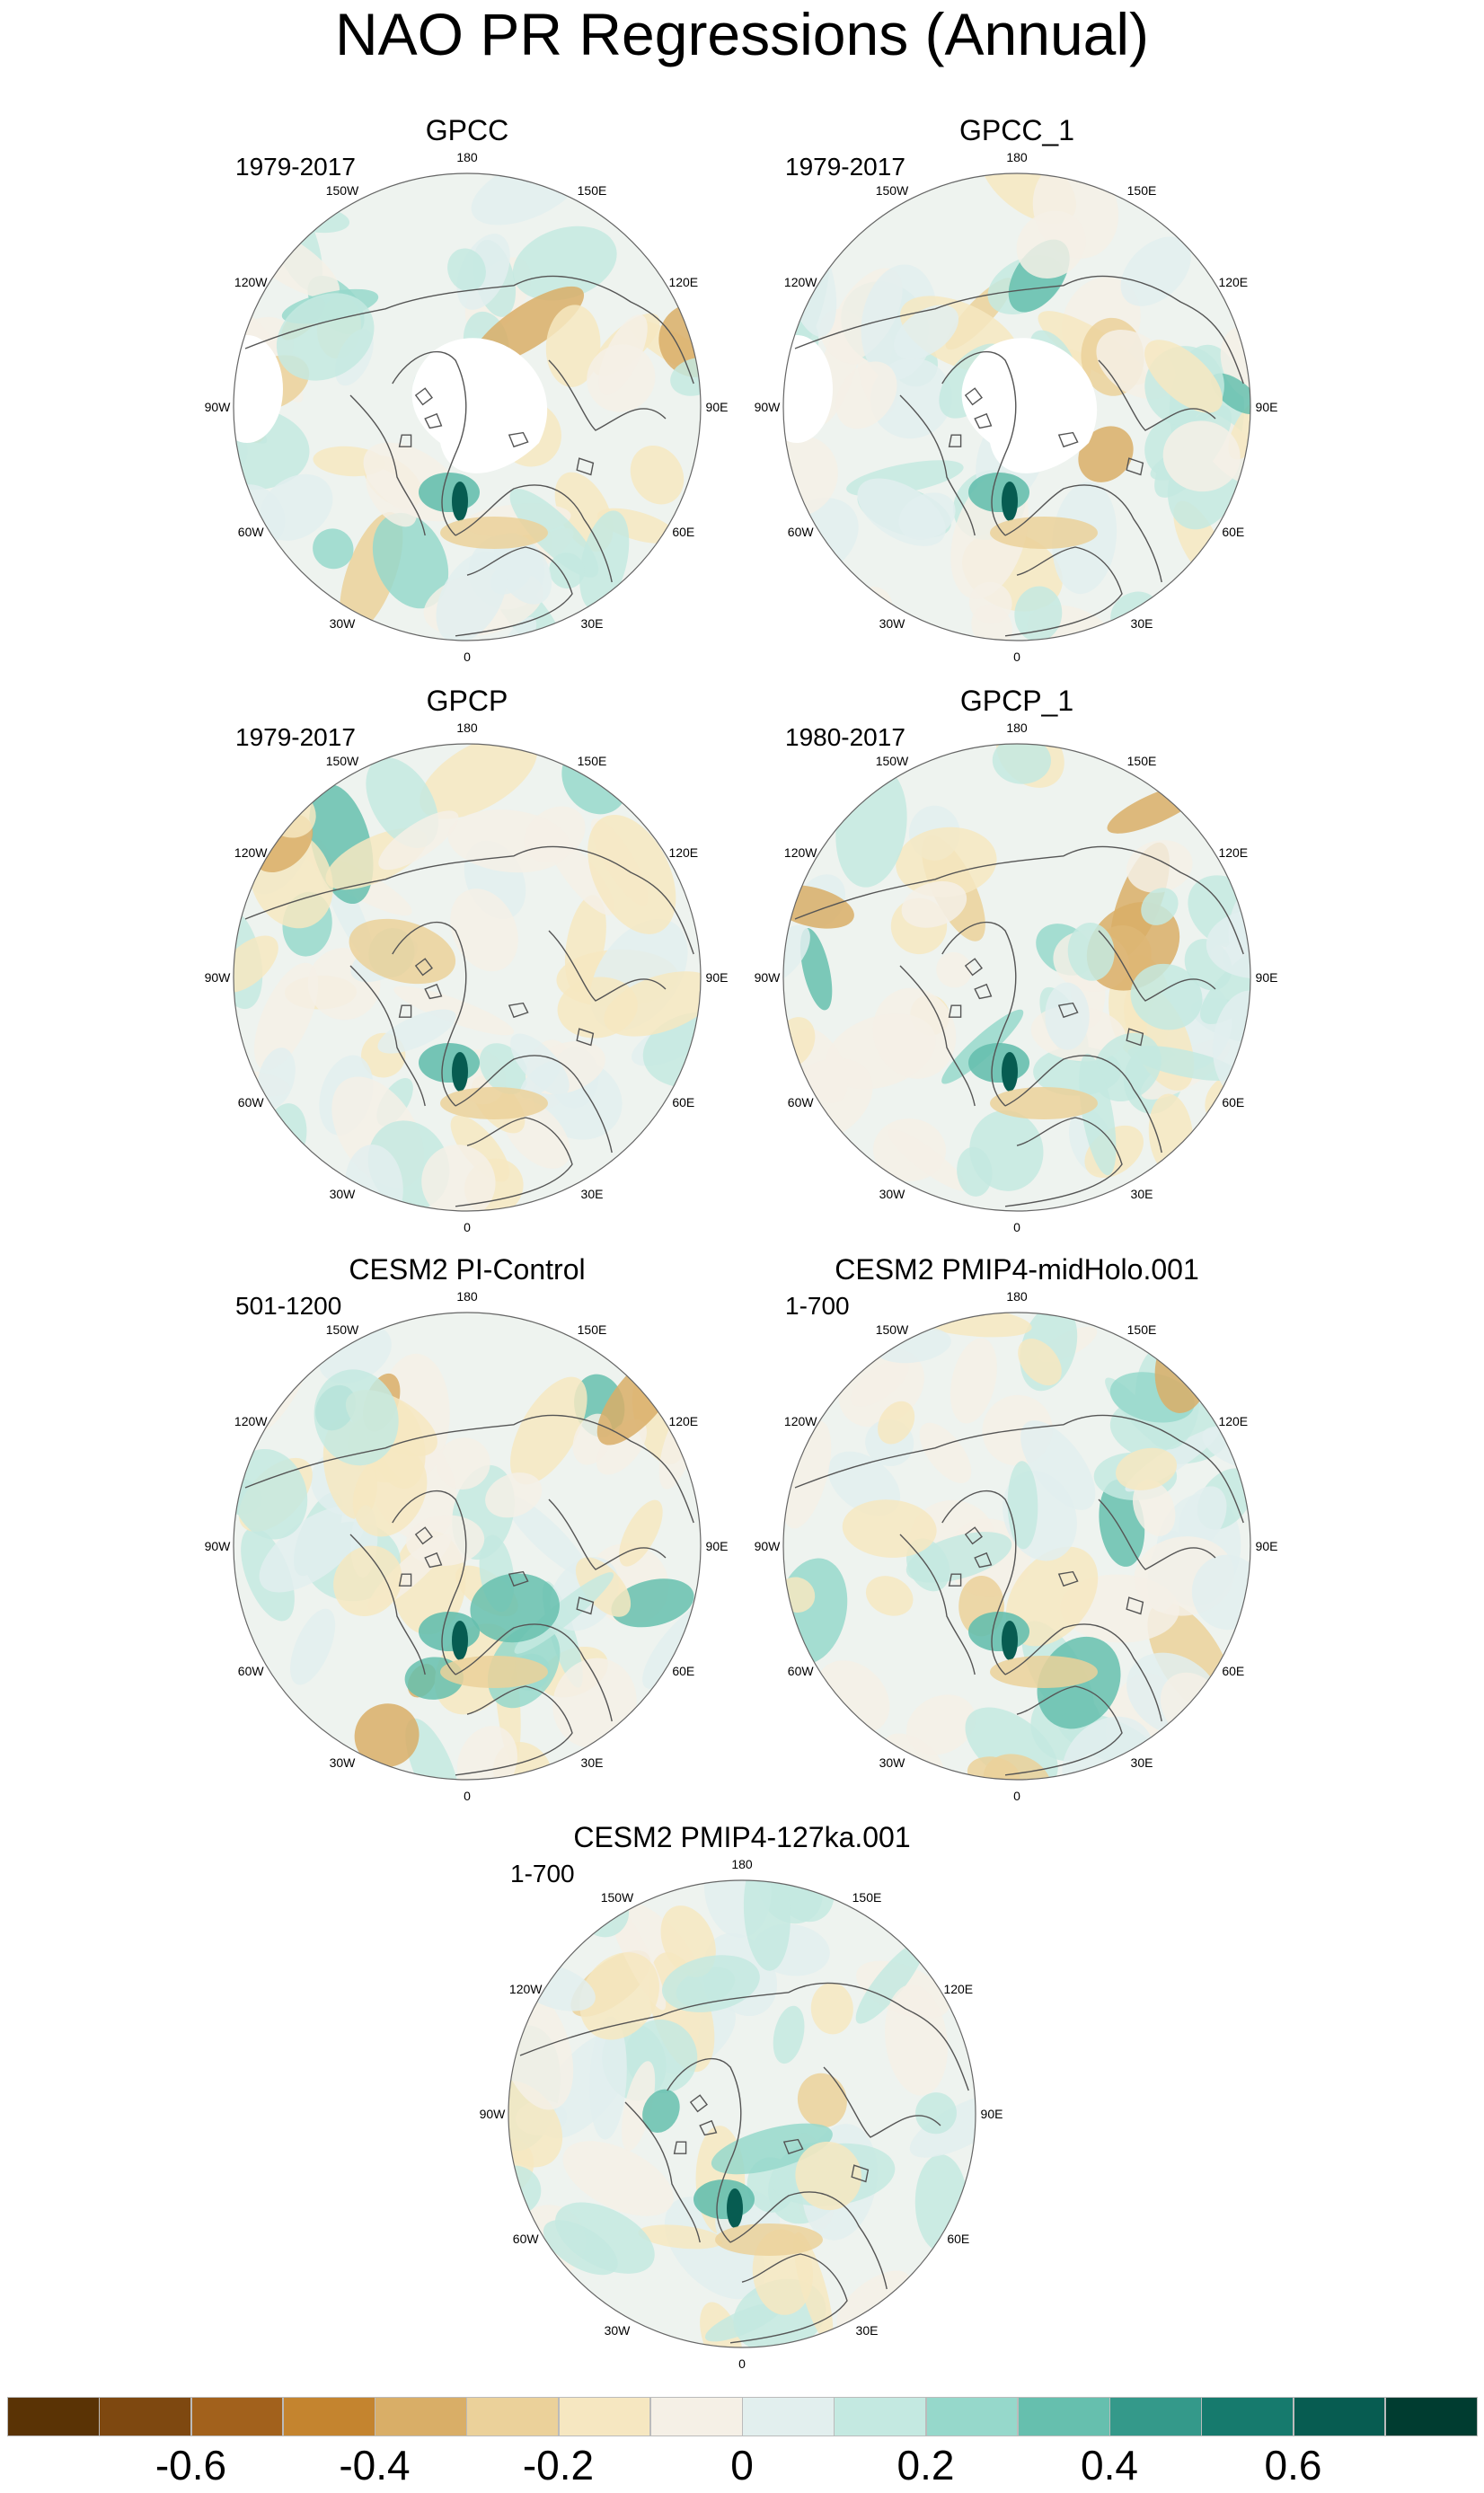 This screenshot has width=1484, height=2493. I want to click on panel-title: CESM2 PMIP4-127ka.001, so click(742, 1837).